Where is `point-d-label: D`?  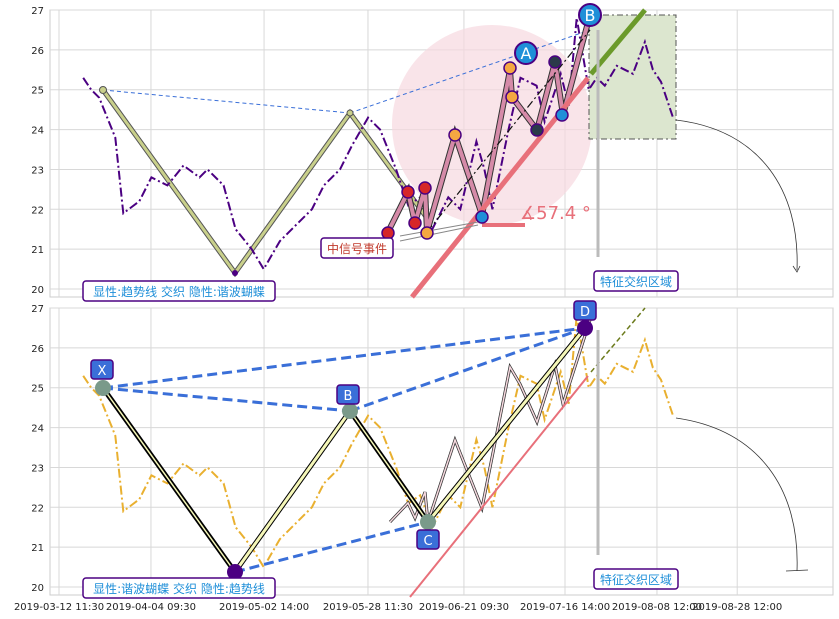 point-d-label: D is located at coordinates (585, 312).